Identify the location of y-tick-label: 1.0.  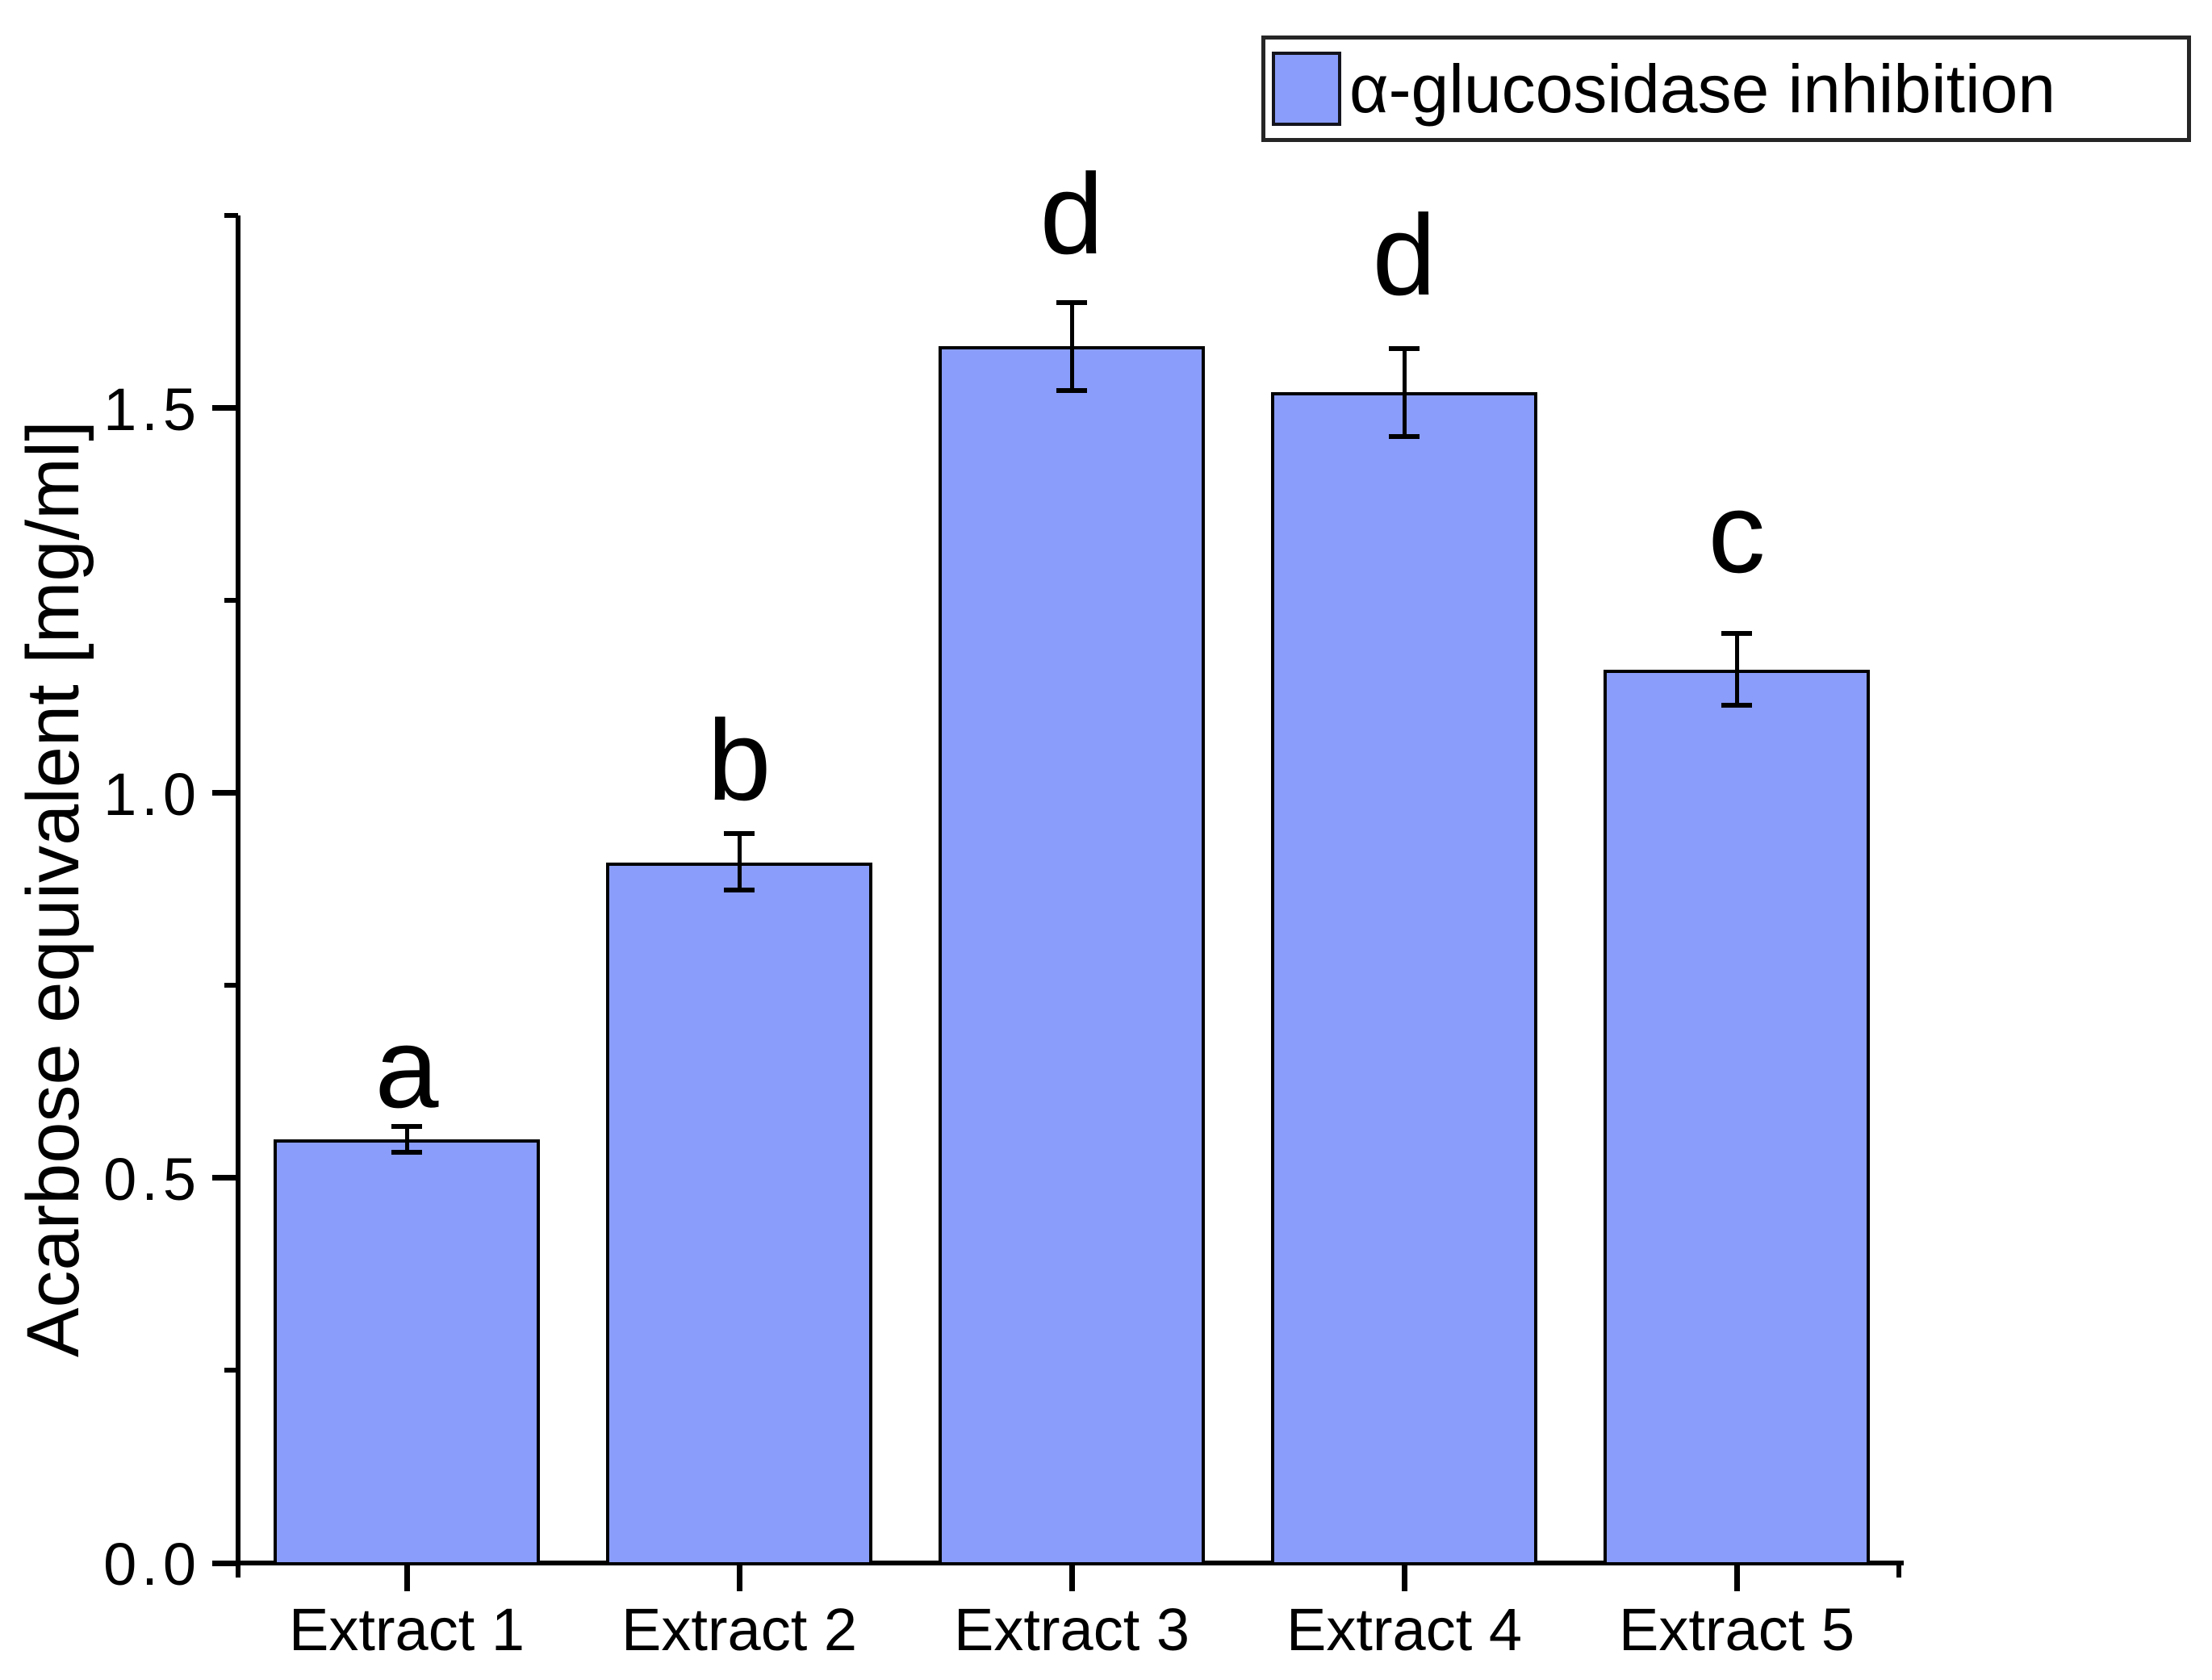
(152, 795).